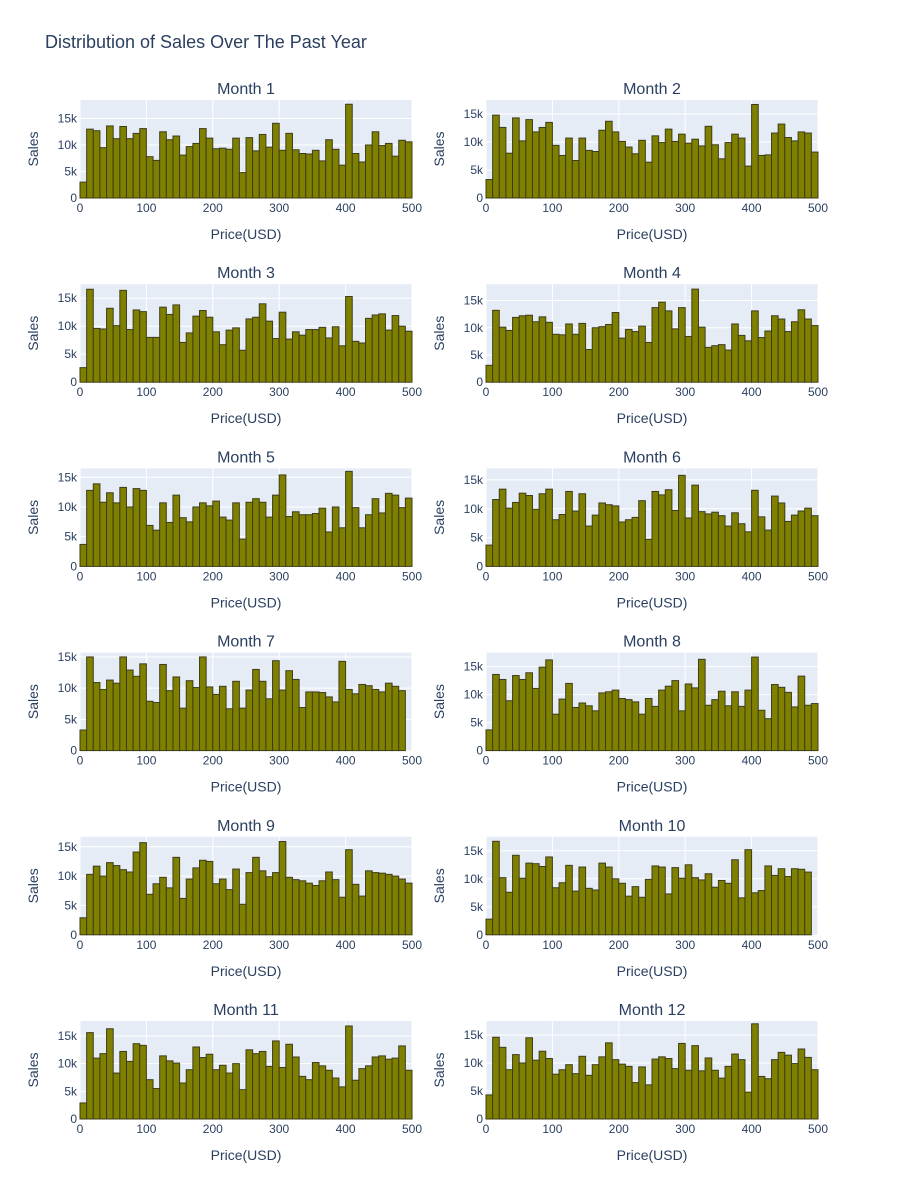 This screenshot has width=900, height=1200. Describe the element at coordinates (486, 392) in the screenshot. I see `x-tick-label: 0` at that location.